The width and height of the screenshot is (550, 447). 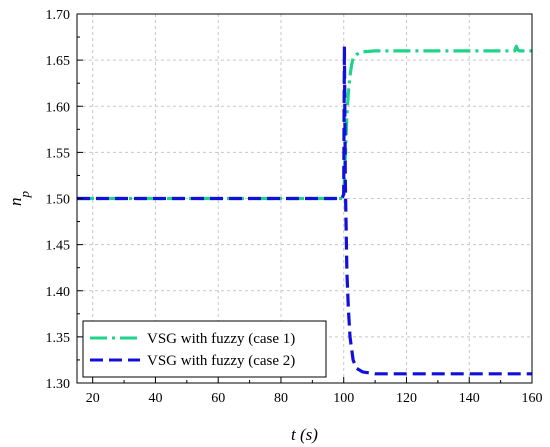 What do you see at coordinates (58, 15) in the screenshot?
I see `y-tick-label: 1.70` at bounding box center [58, 15].